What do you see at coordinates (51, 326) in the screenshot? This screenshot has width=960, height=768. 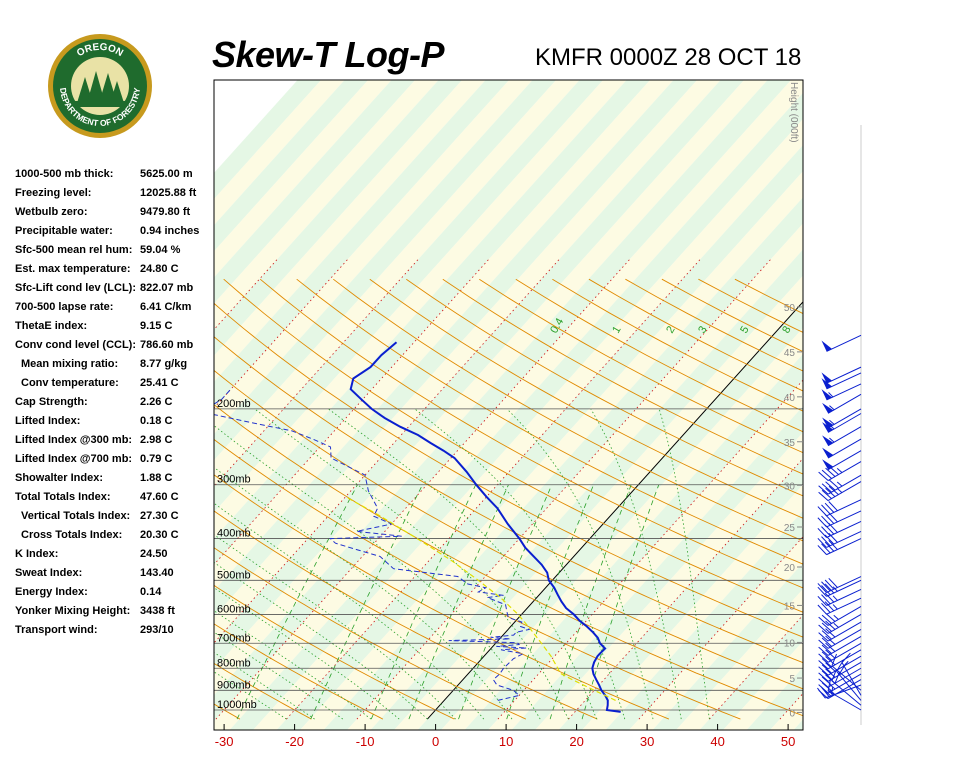 I see `stat-label: ThetaE index:` at bounding box center [51, 326].